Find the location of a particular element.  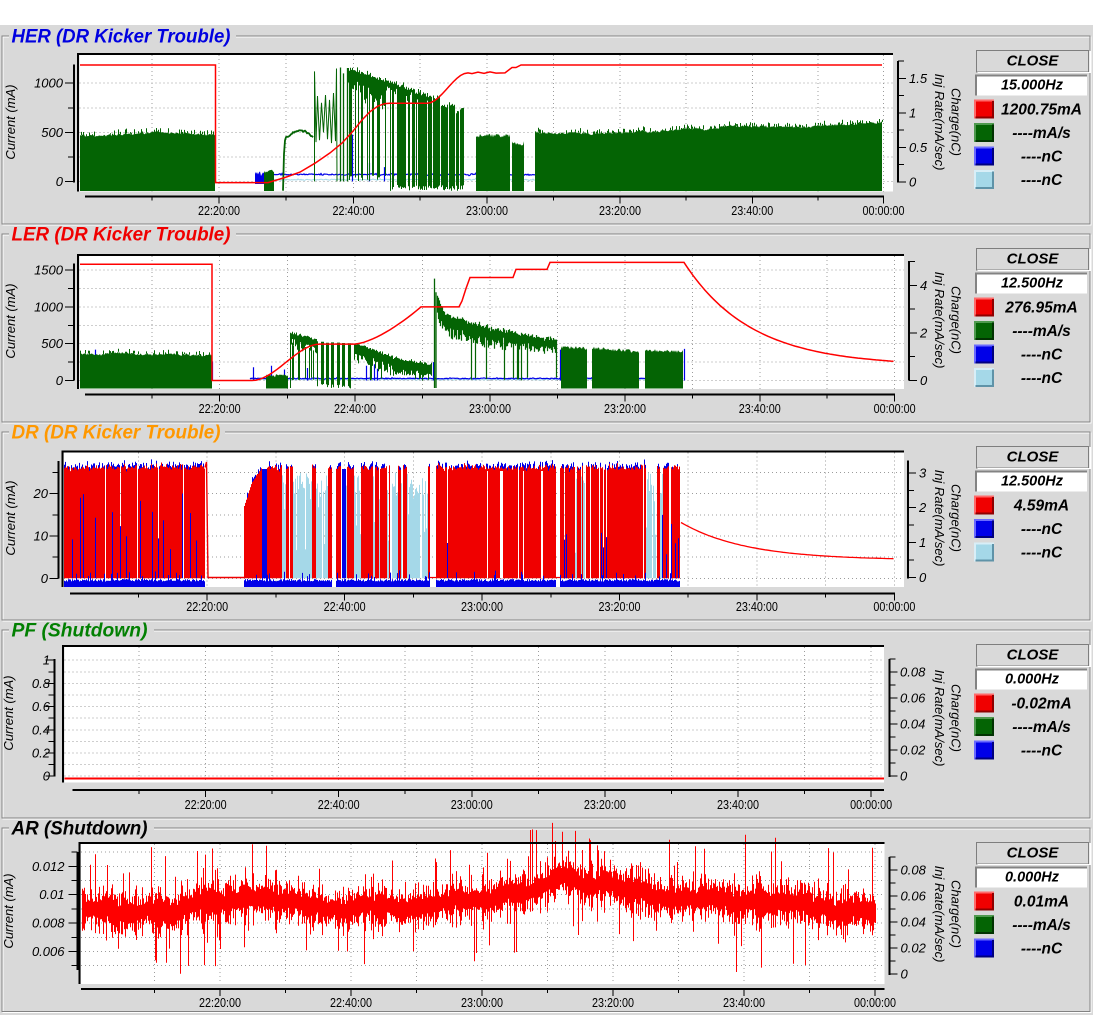

svg-text: LER (DR Kicker Trouble) is located at coordinates (121, 235).